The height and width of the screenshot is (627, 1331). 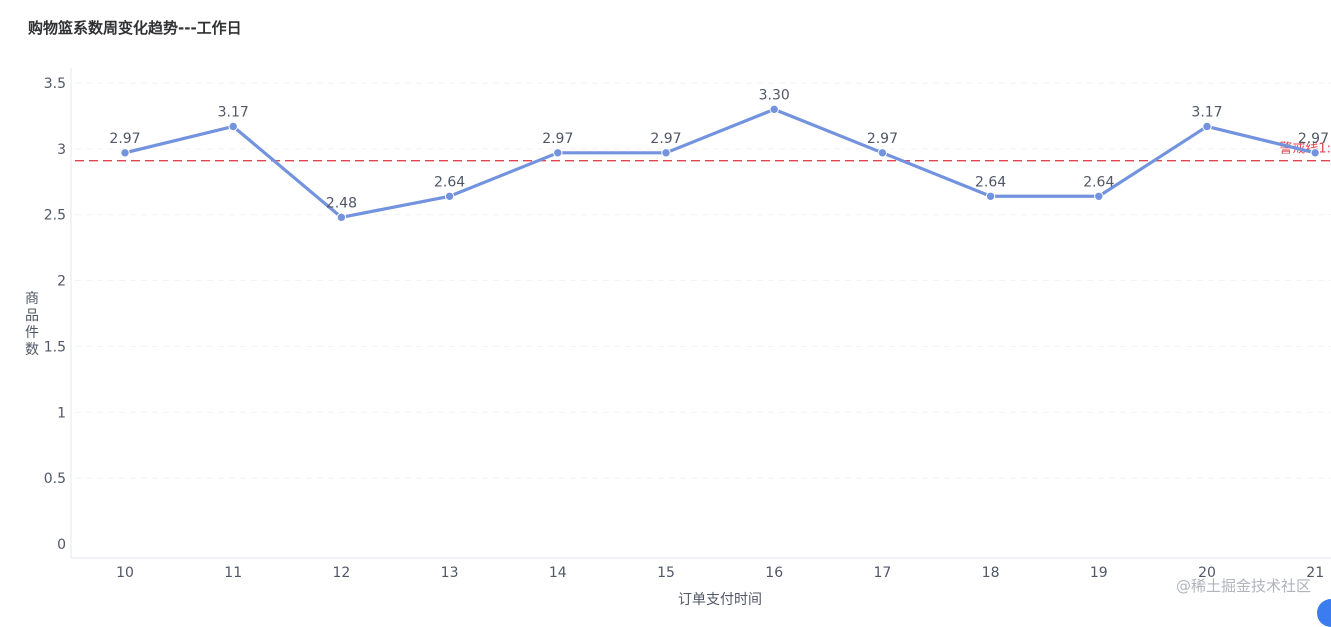 What do you see at coordinates (233, 573) in the screenshot?
I see `x-tick-label: 11` at bounding box center [233, 573].